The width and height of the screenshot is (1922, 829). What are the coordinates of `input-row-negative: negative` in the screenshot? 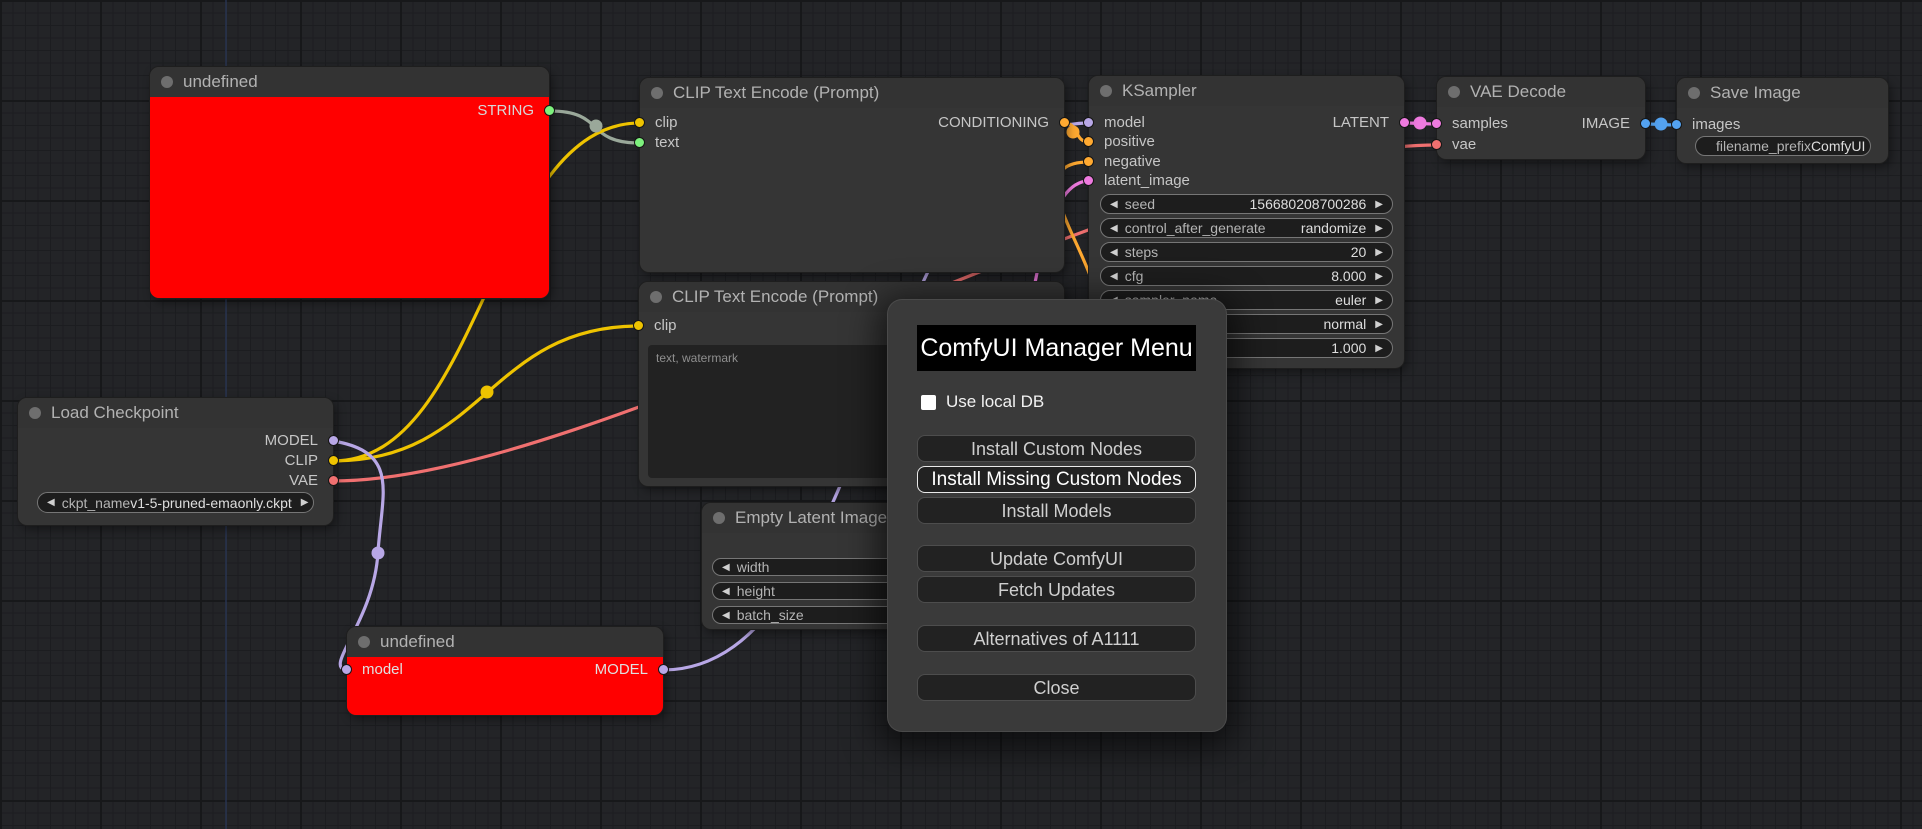 It's located at (1243, 162).